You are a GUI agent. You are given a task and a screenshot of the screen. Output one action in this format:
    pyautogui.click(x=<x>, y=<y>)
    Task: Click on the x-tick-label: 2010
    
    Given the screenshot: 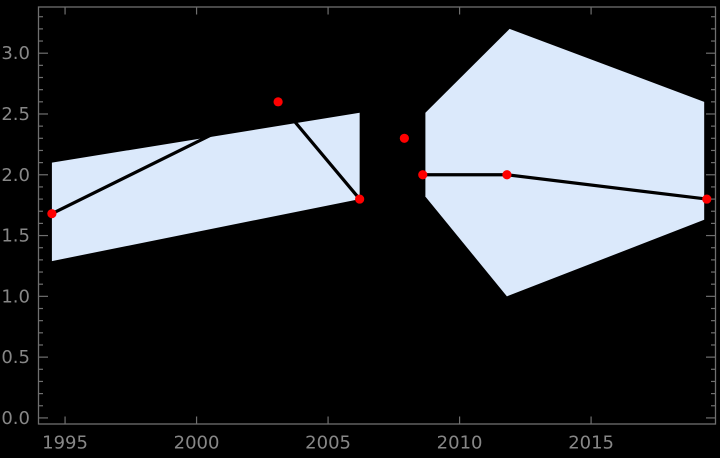 What is the action you would take?
    pyautogui.click(x=460, y=443)
    